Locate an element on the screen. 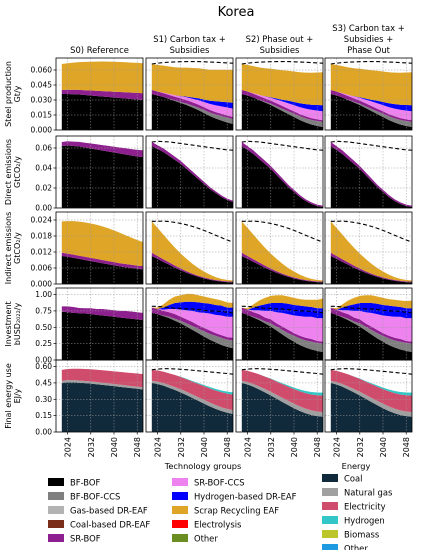  panel-investment-S2 is located at coordinates (279, 324).